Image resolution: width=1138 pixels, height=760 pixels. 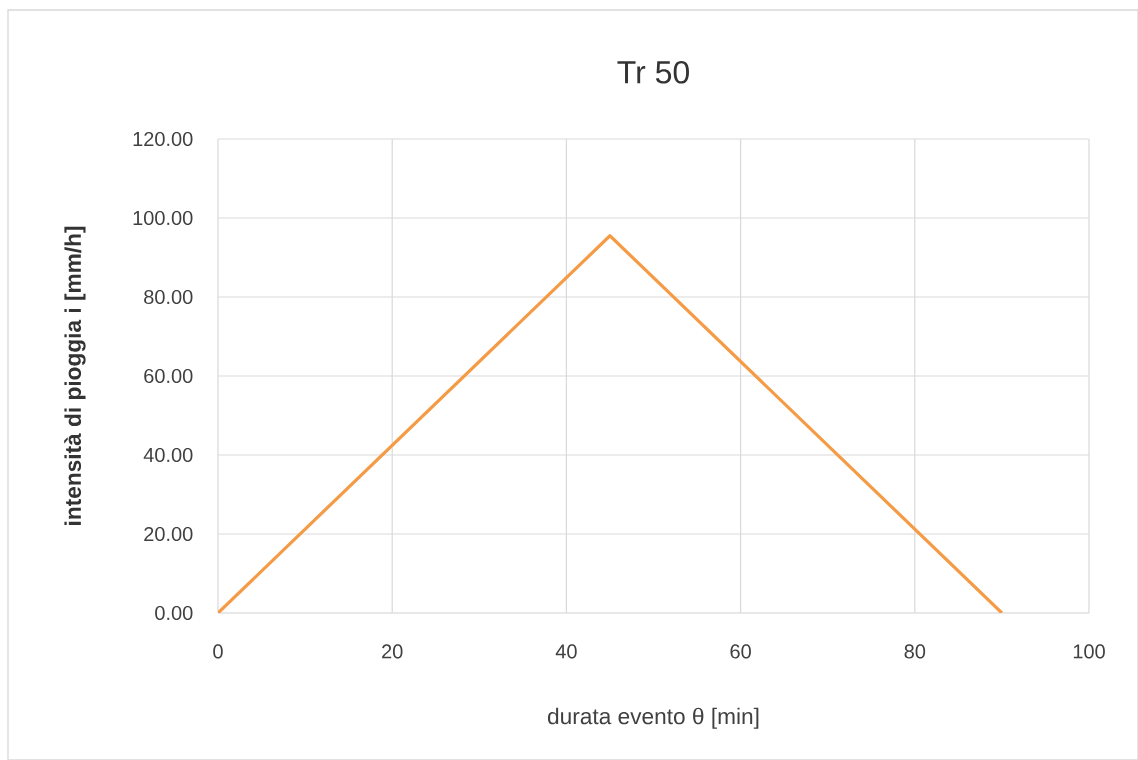 What do you see at coordinates (168, 376) in the screenshot?
I see `y-tick-label: 60.00` at bounding box center [168, 376].